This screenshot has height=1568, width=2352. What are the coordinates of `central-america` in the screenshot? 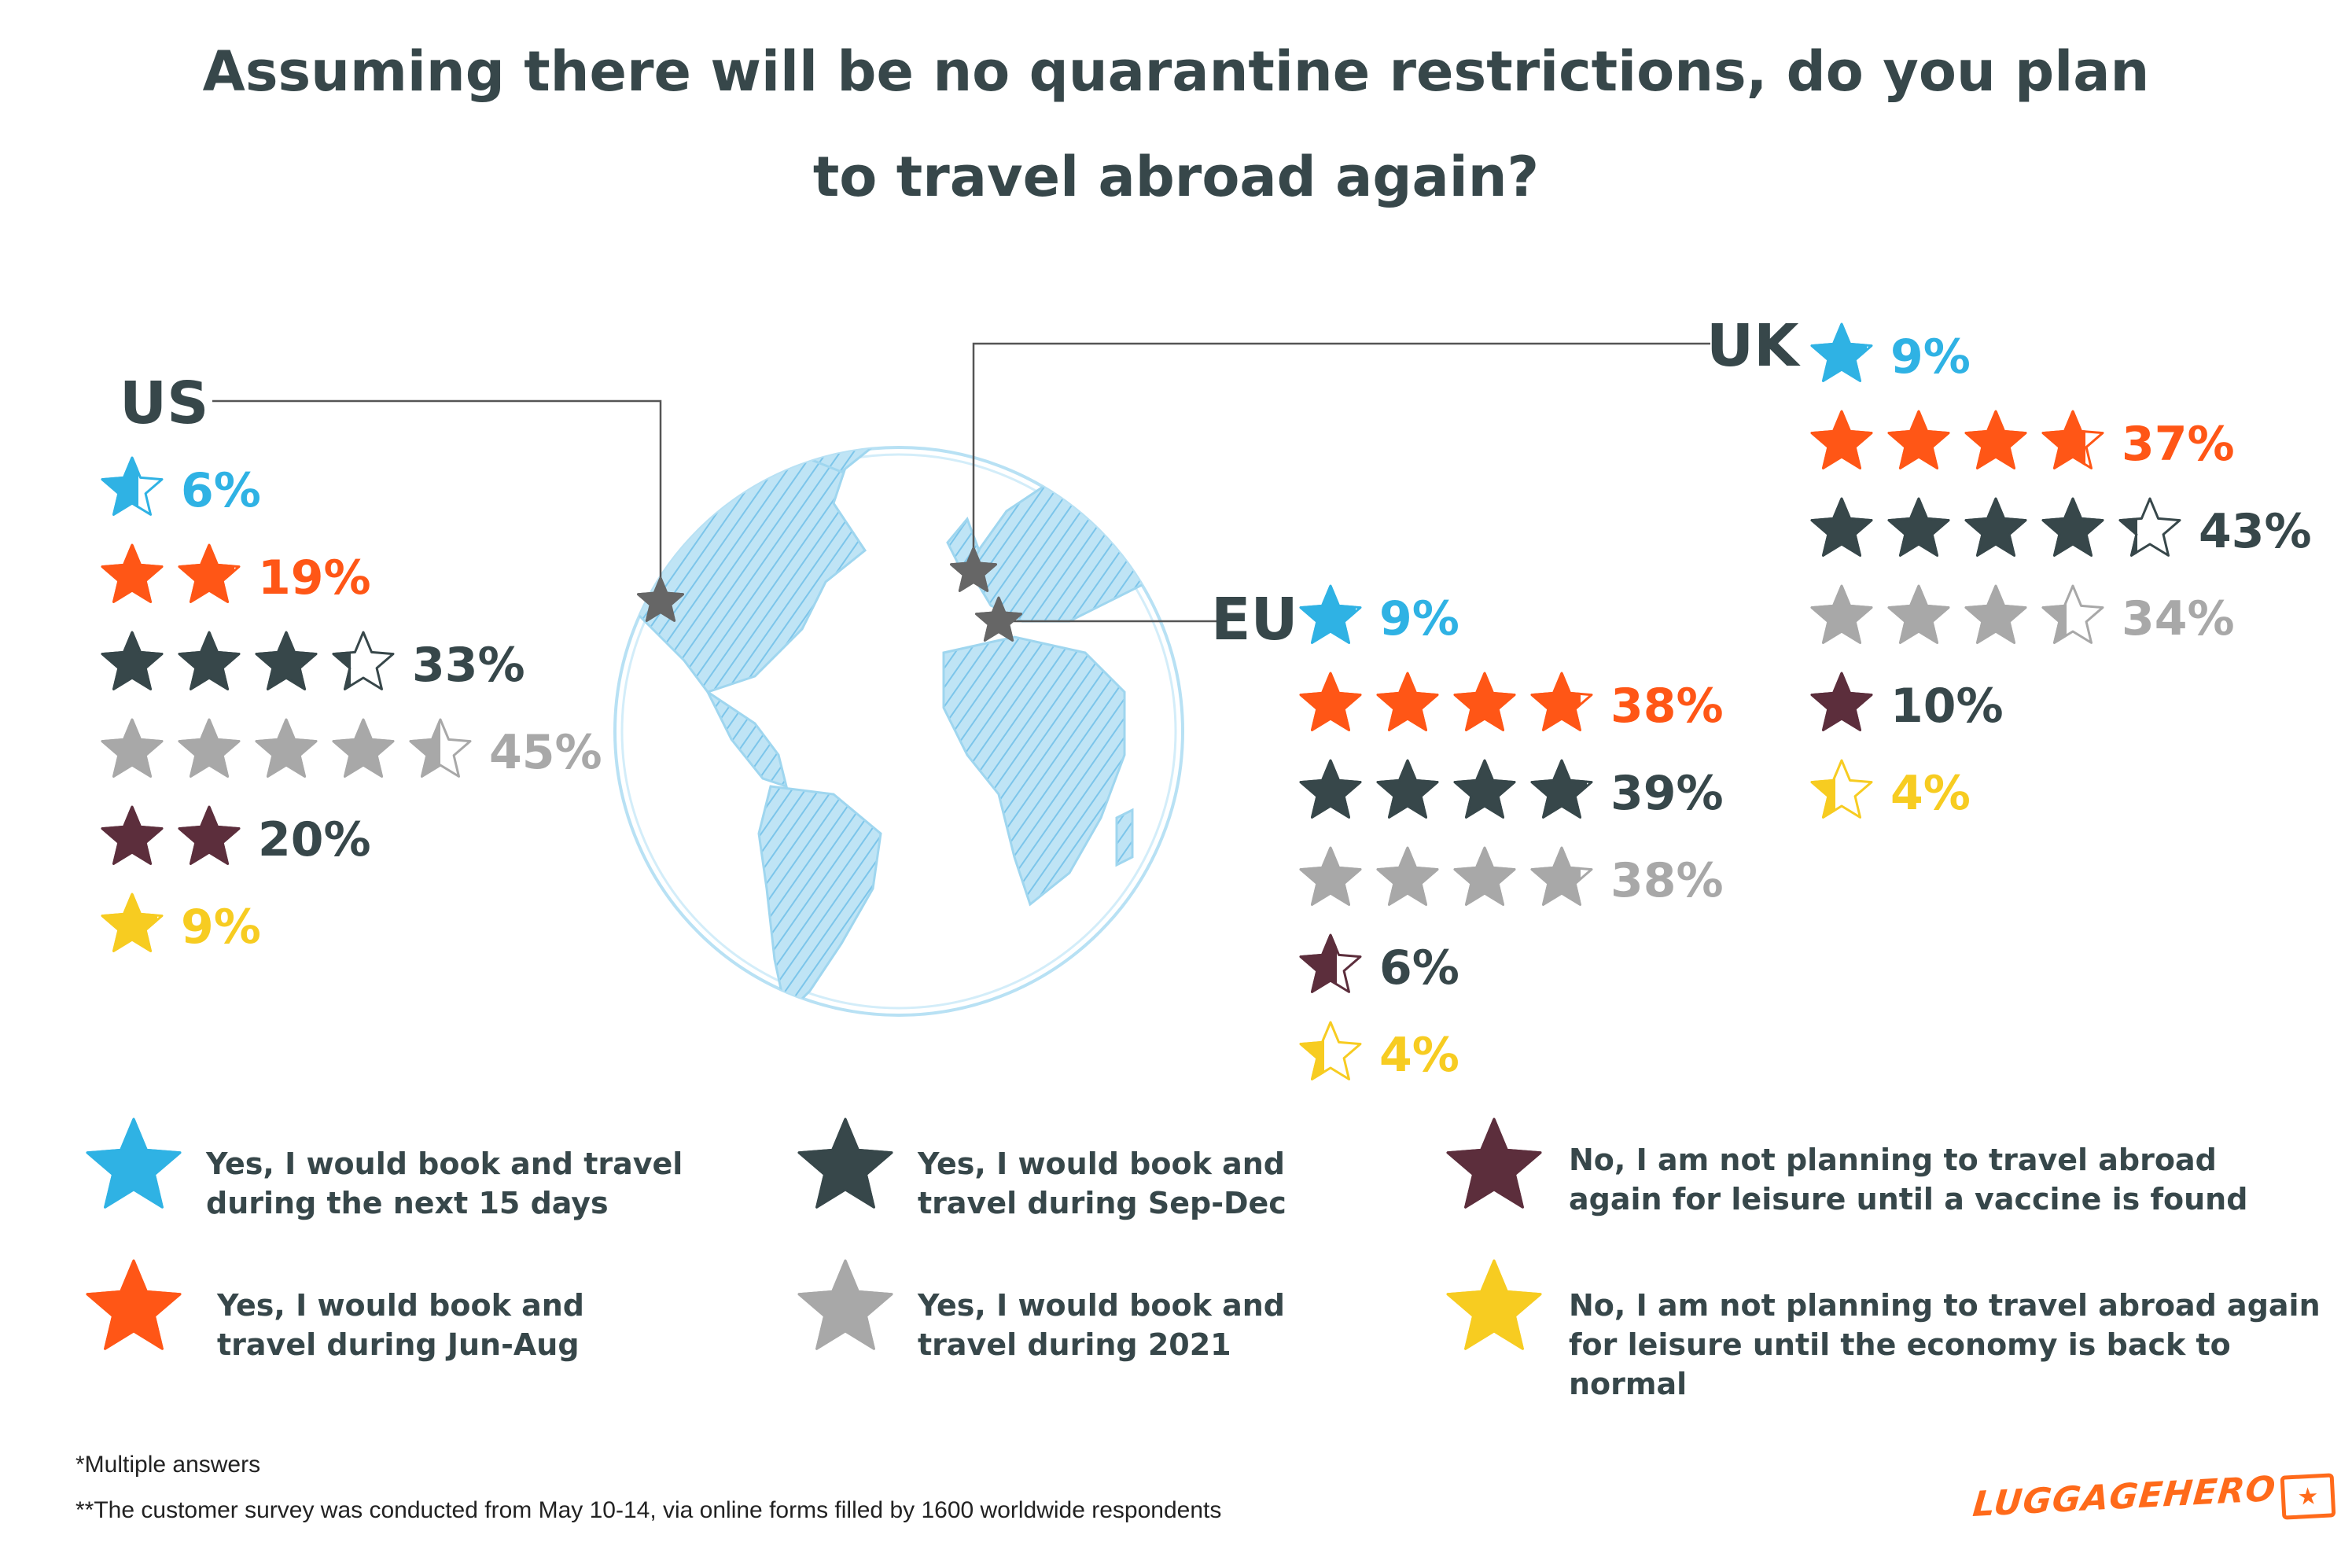 It's located at (747, 738).